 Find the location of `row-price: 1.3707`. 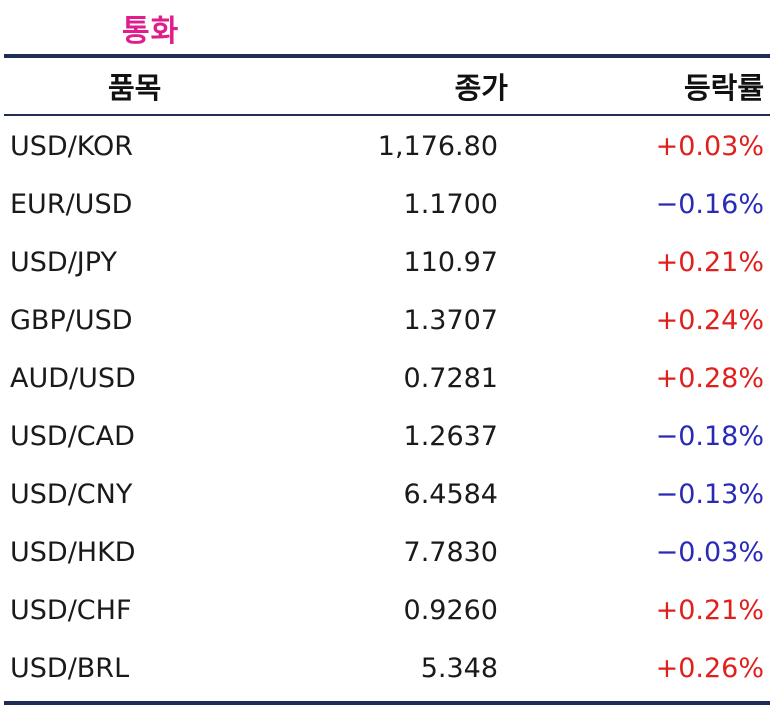

row-price: 1.3707 is located at coordinates (450, 320).